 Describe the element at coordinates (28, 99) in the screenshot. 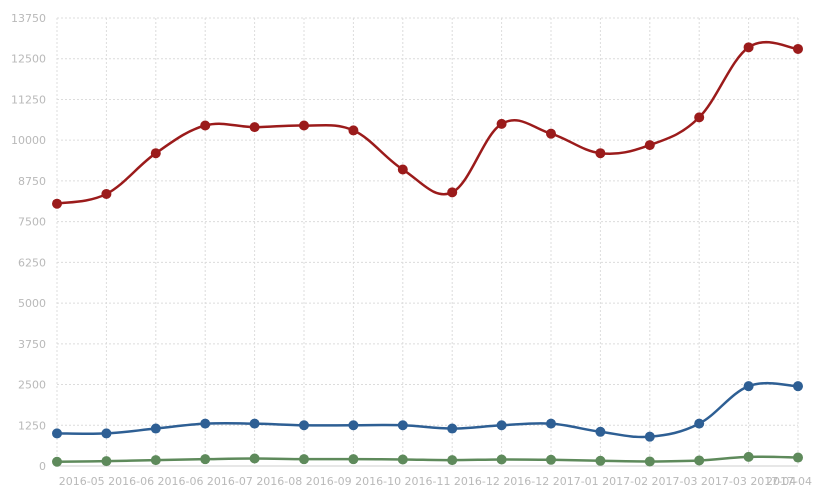

I see `y-tick-label: 11250` at that location.